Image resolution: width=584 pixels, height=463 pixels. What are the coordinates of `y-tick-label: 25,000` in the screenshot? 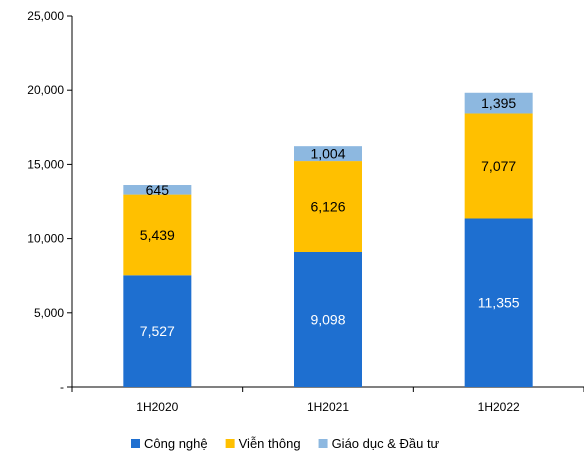 It's located at (45, 16).